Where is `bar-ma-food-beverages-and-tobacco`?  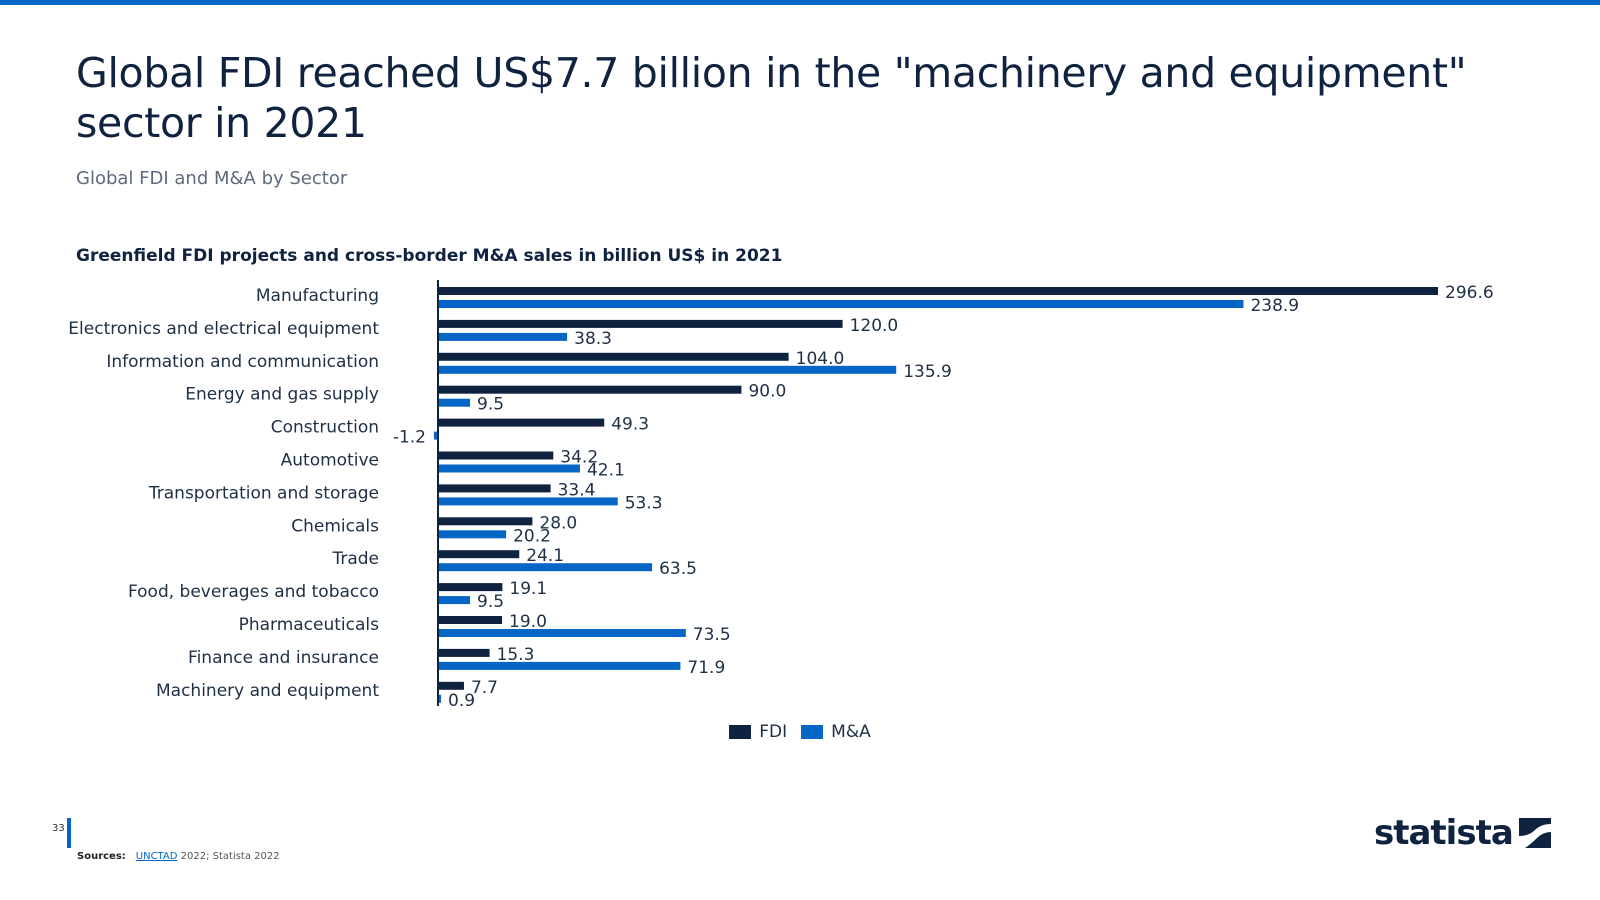
bar-ma-food-beverages-and-tobacco is located at coordinates (454, 600).